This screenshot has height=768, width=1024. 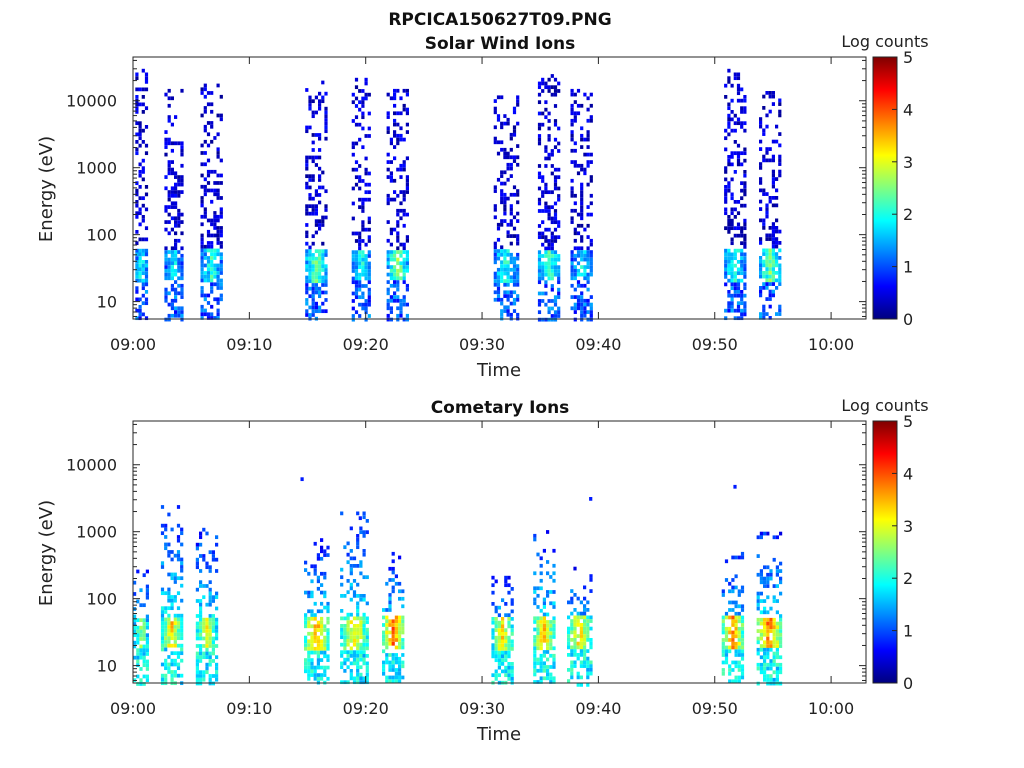 What do you see at coordinates (908, 267) in the screenshot?
I see `colorbar-tick-label: 1` at bounding box center [908, 267].